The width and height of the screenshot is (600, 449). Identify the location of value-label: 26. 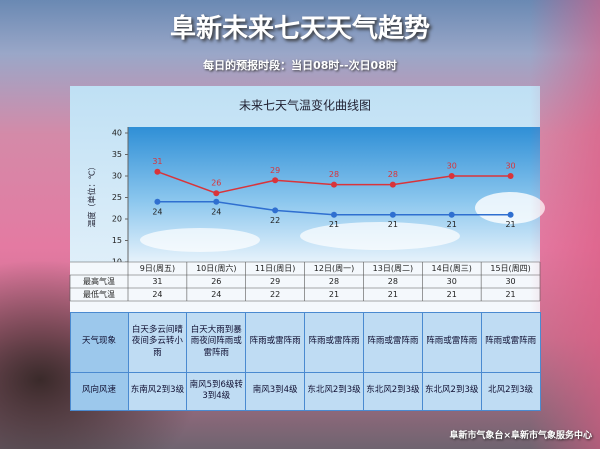
(216, 183).